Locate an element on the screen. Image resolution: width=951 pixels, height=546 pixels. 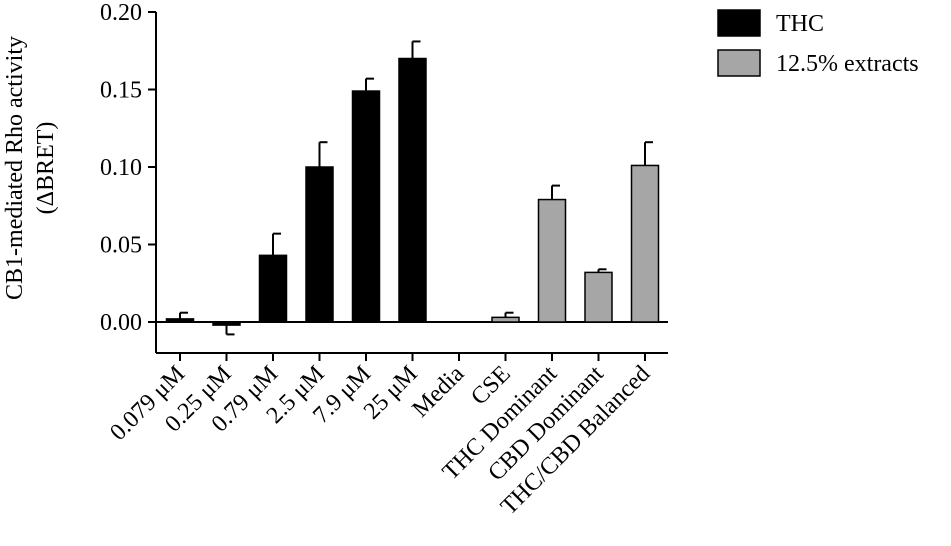
y-tick-label: 0.20 is located at coordinates (121, 13).